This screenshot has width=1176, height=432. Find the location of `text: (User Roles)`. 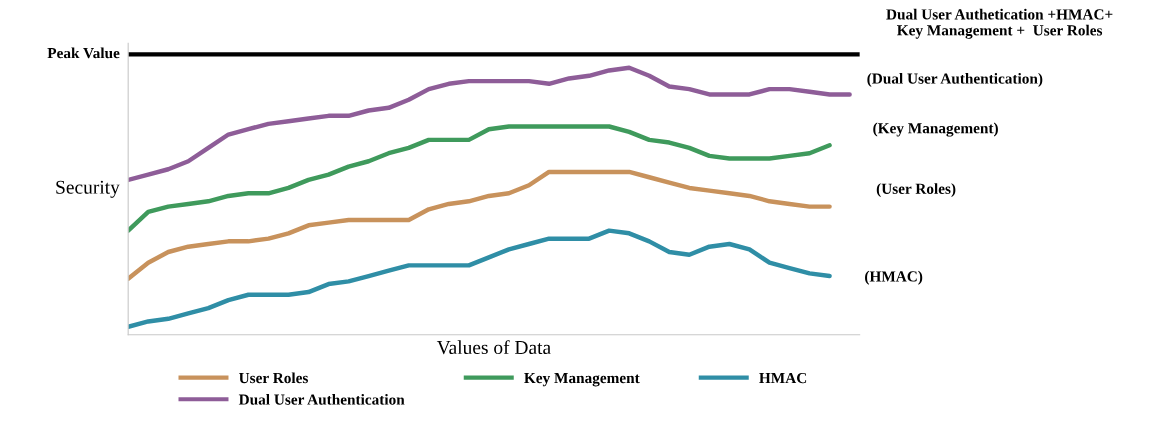

text: (User Roles) is located at coordinates (916, 190).